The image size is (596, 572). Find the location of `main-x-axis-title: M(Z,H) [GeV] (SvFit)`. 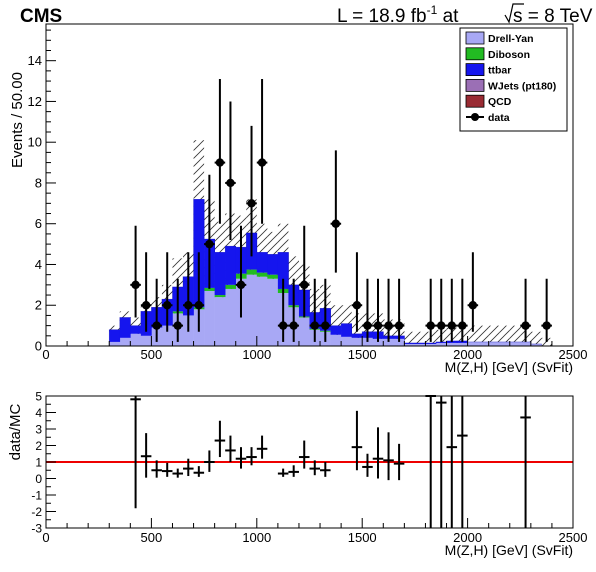

main-x-axis-title: M(Z,H) [GeV] (SvFit) is located at coordinates (509, 367).